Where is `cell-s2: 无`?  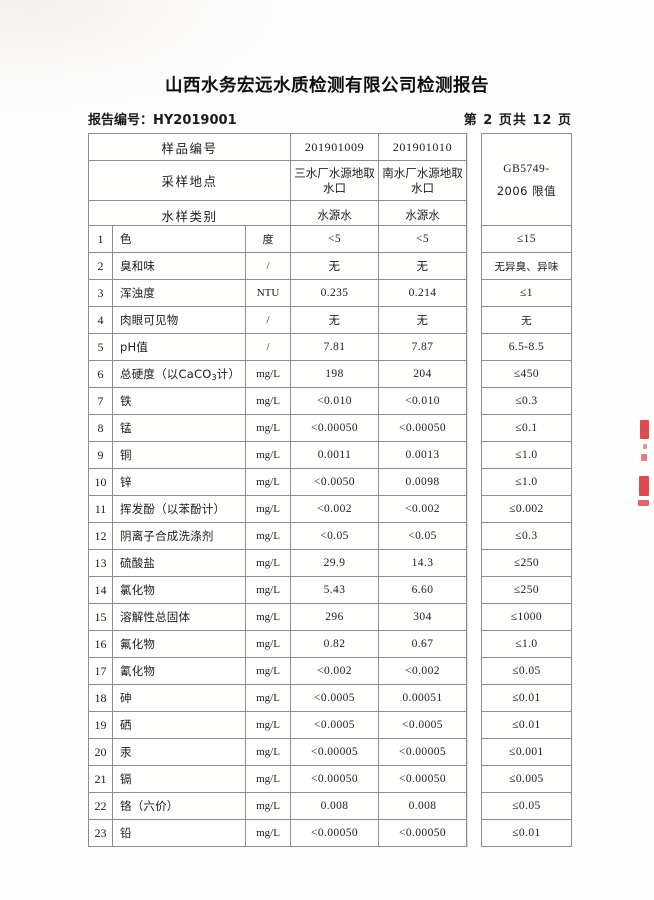
cell-s2: 无 is located at coordinates (422, 266).